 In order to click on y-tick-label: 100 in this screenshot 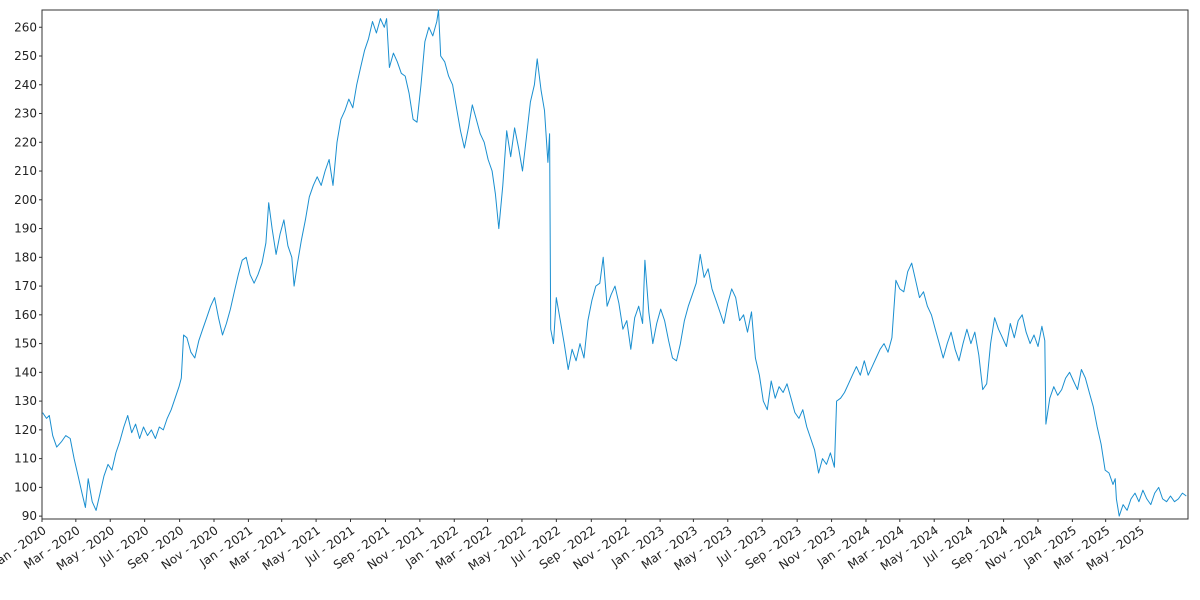, I will do `click(25, 487)`.